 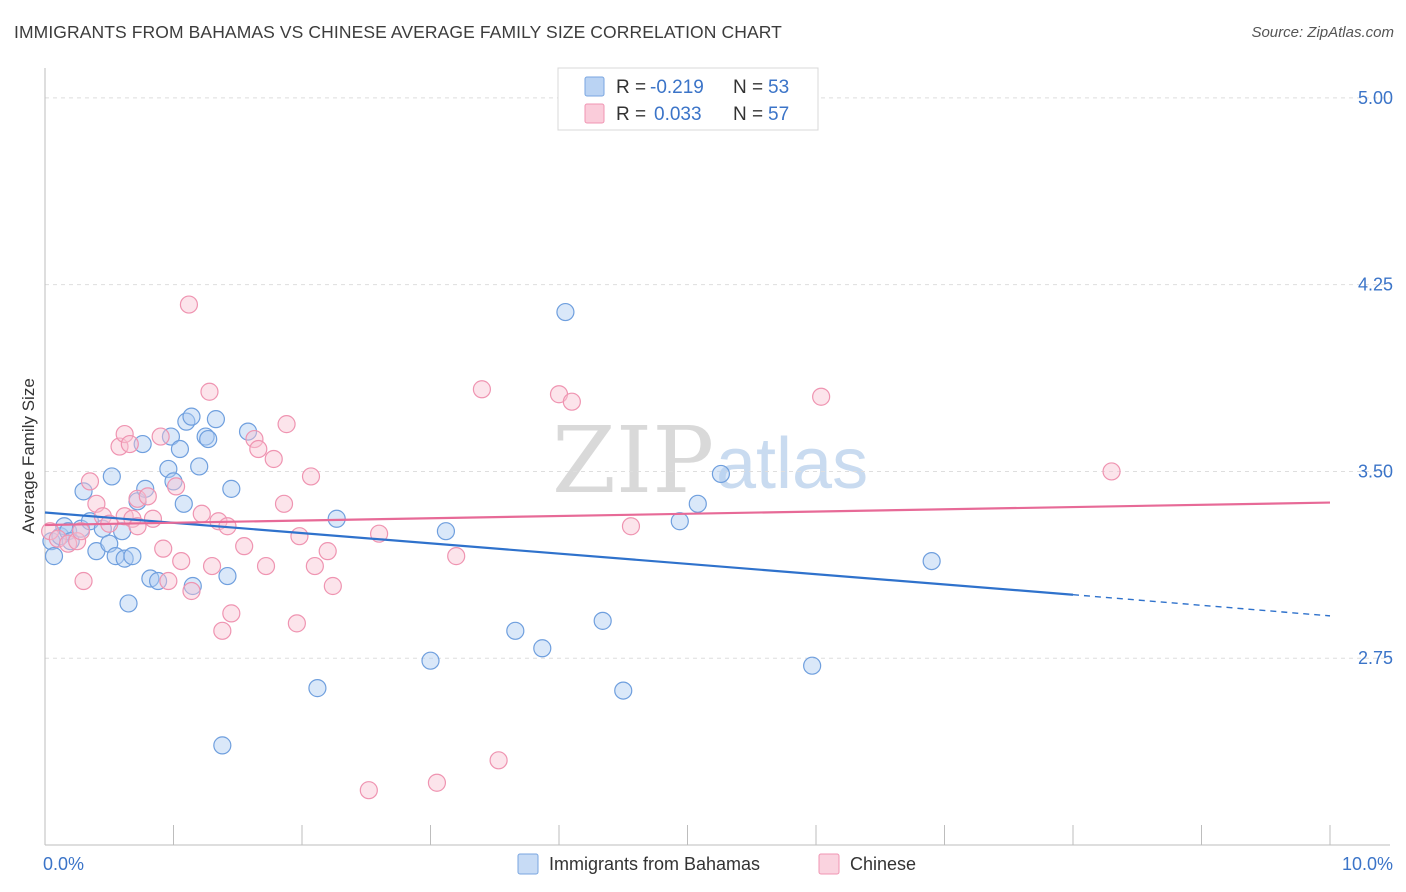 What do you see at coordinates (631, 87) in the screenshot?
I see `legend-r-label-bahamas: R =` at bounding box center [631, 87].